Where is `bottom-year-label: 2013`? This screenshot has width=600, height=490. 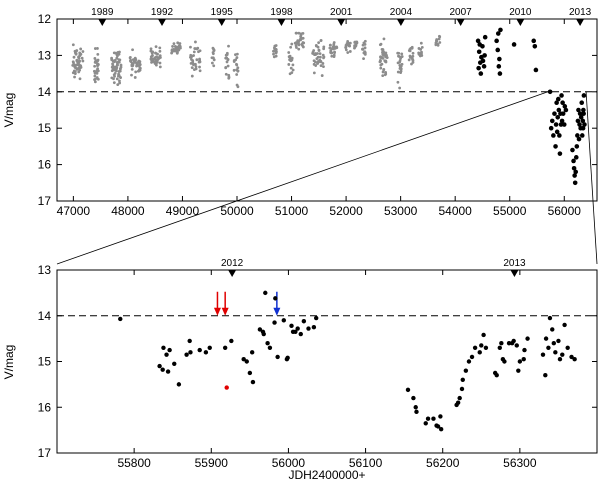 bottom-year-label: 2013 is located at coordinates (514, 263).